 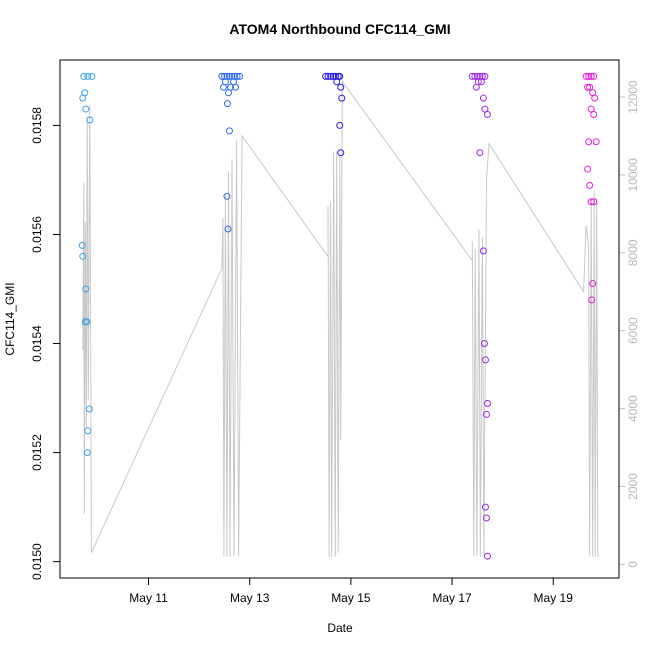 I want to click on x-axis: May 11 May 13 May 15 May 17 May 19, so click(x=351, y=591).